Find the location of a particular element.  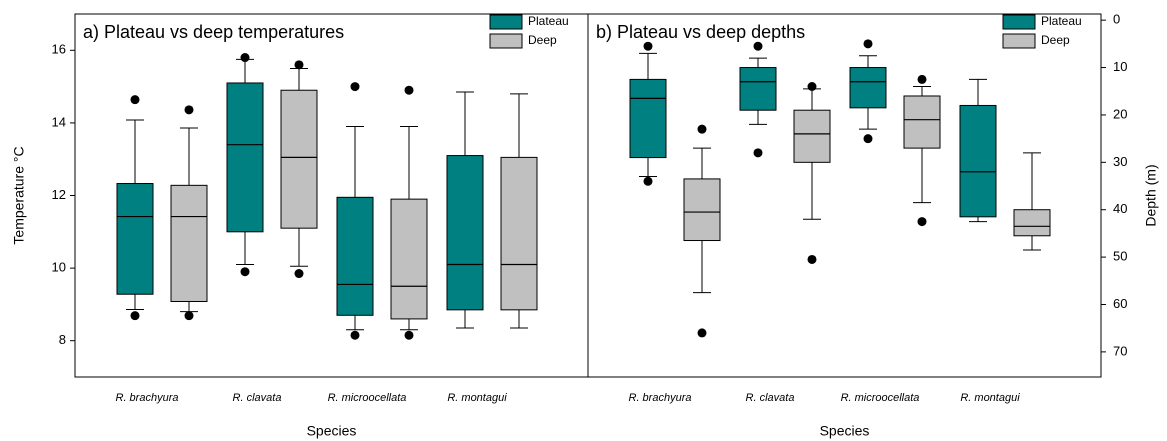

y-tick-label: 20 is located at coordinates (1120, 113).